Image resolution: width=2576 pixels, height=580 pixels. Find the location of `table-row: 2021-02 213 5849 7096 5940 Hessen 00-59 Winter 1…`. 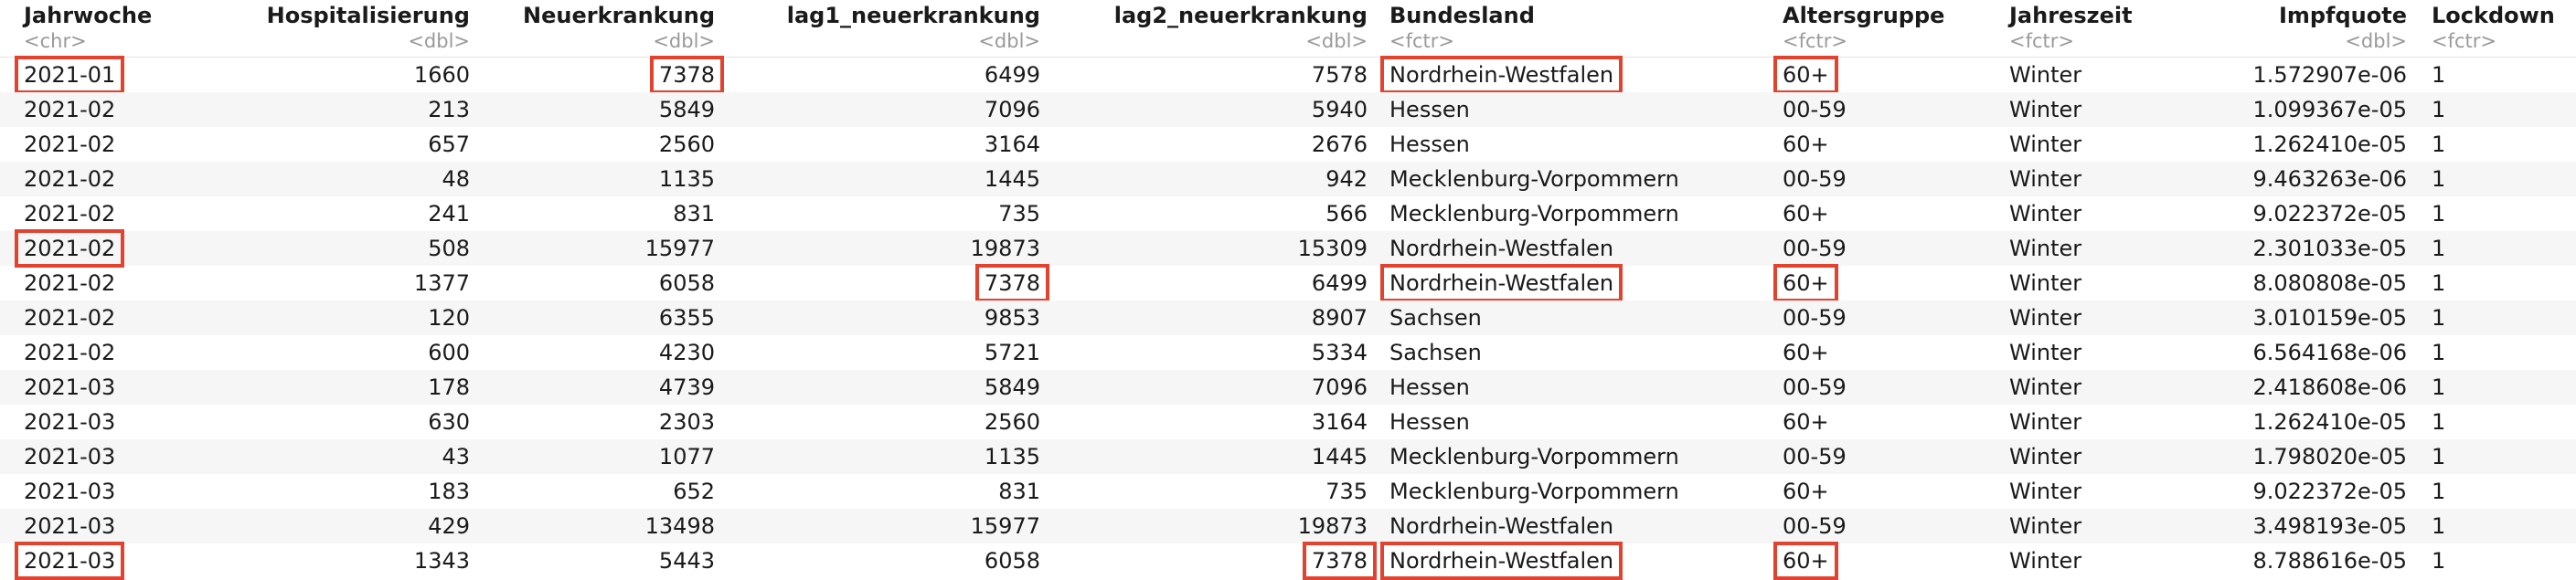

table-row: 2021-02 213 5849 7096 5940 Hessen 00-59 Winter 1… is located at coordinates (1288, 109).